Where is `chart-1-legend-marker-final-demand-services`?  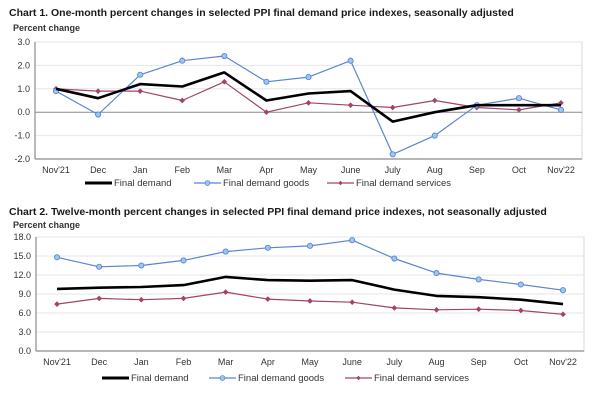
chart-1-legend-marker-final-demand-services is located at coordinates (340, 183).